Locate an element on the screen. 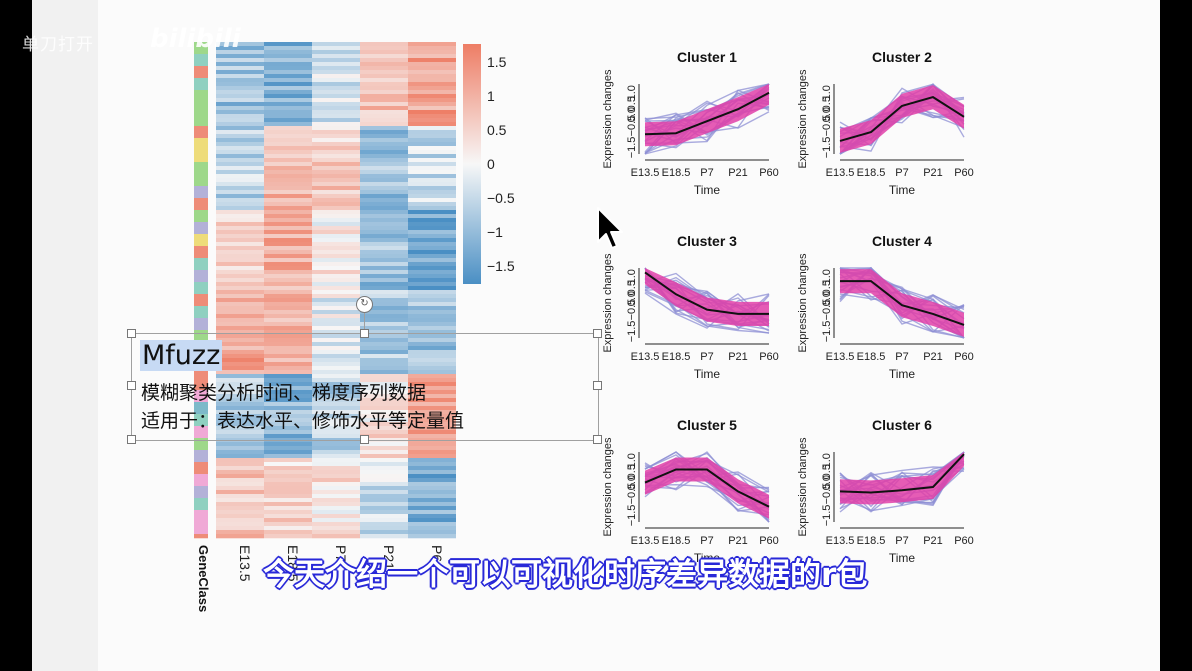 The image size is (1192, 671). resize-handle-bottom-right is located at coordinates (597, 439).